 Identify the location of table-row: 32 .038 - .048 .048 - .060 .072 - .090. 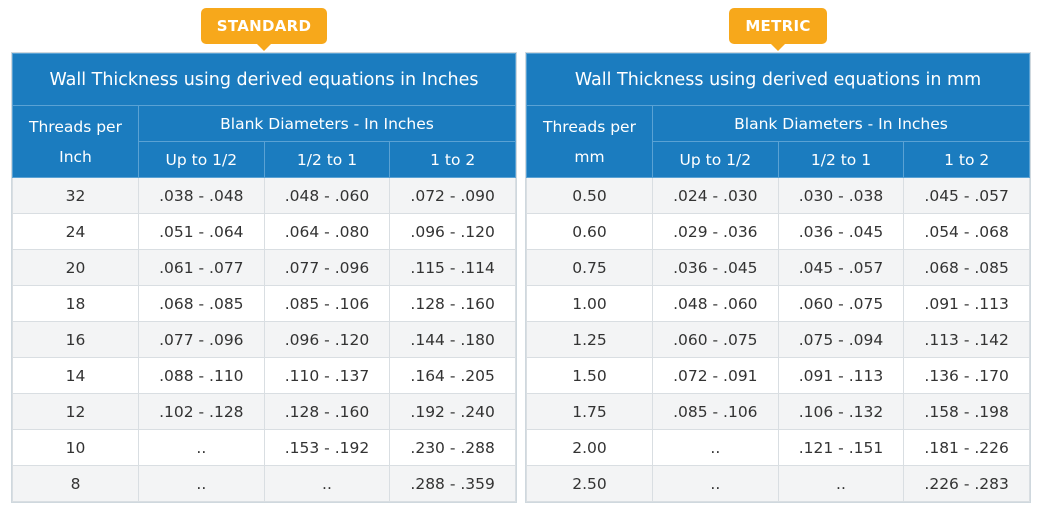
(264, 195).